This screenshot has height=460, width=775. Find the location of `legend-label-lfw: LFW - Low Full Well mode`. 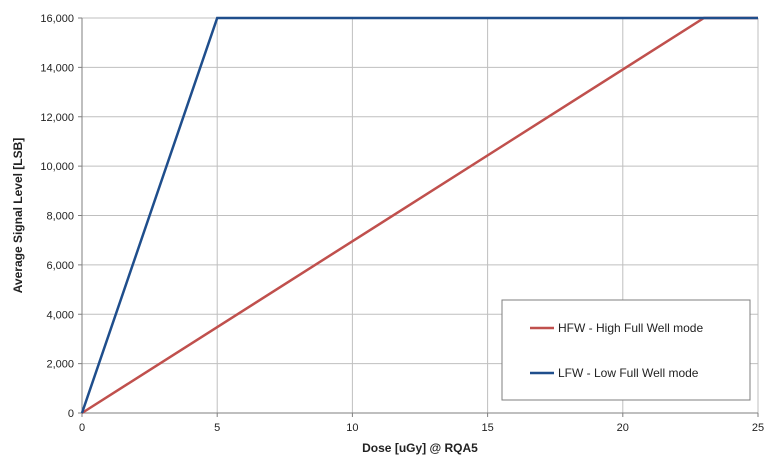

legend-label-lfw: LFW - Low Full Well mode is located at coordinates (628, 373).